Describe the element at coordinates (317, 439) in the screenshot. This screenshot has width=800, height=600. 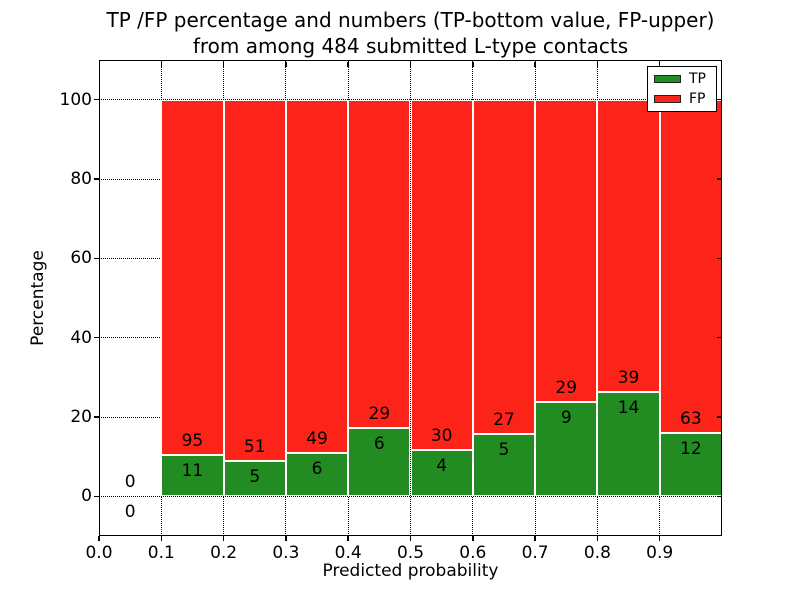
I see `annotation-fp-count: 49` at that location.